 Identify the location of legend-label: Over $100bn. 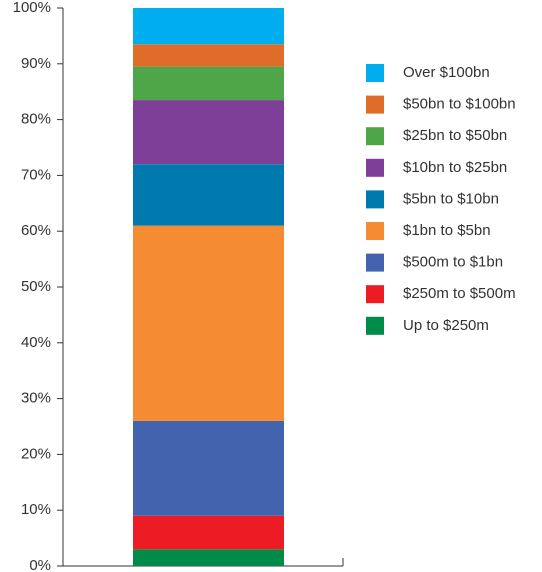
(446, 72).